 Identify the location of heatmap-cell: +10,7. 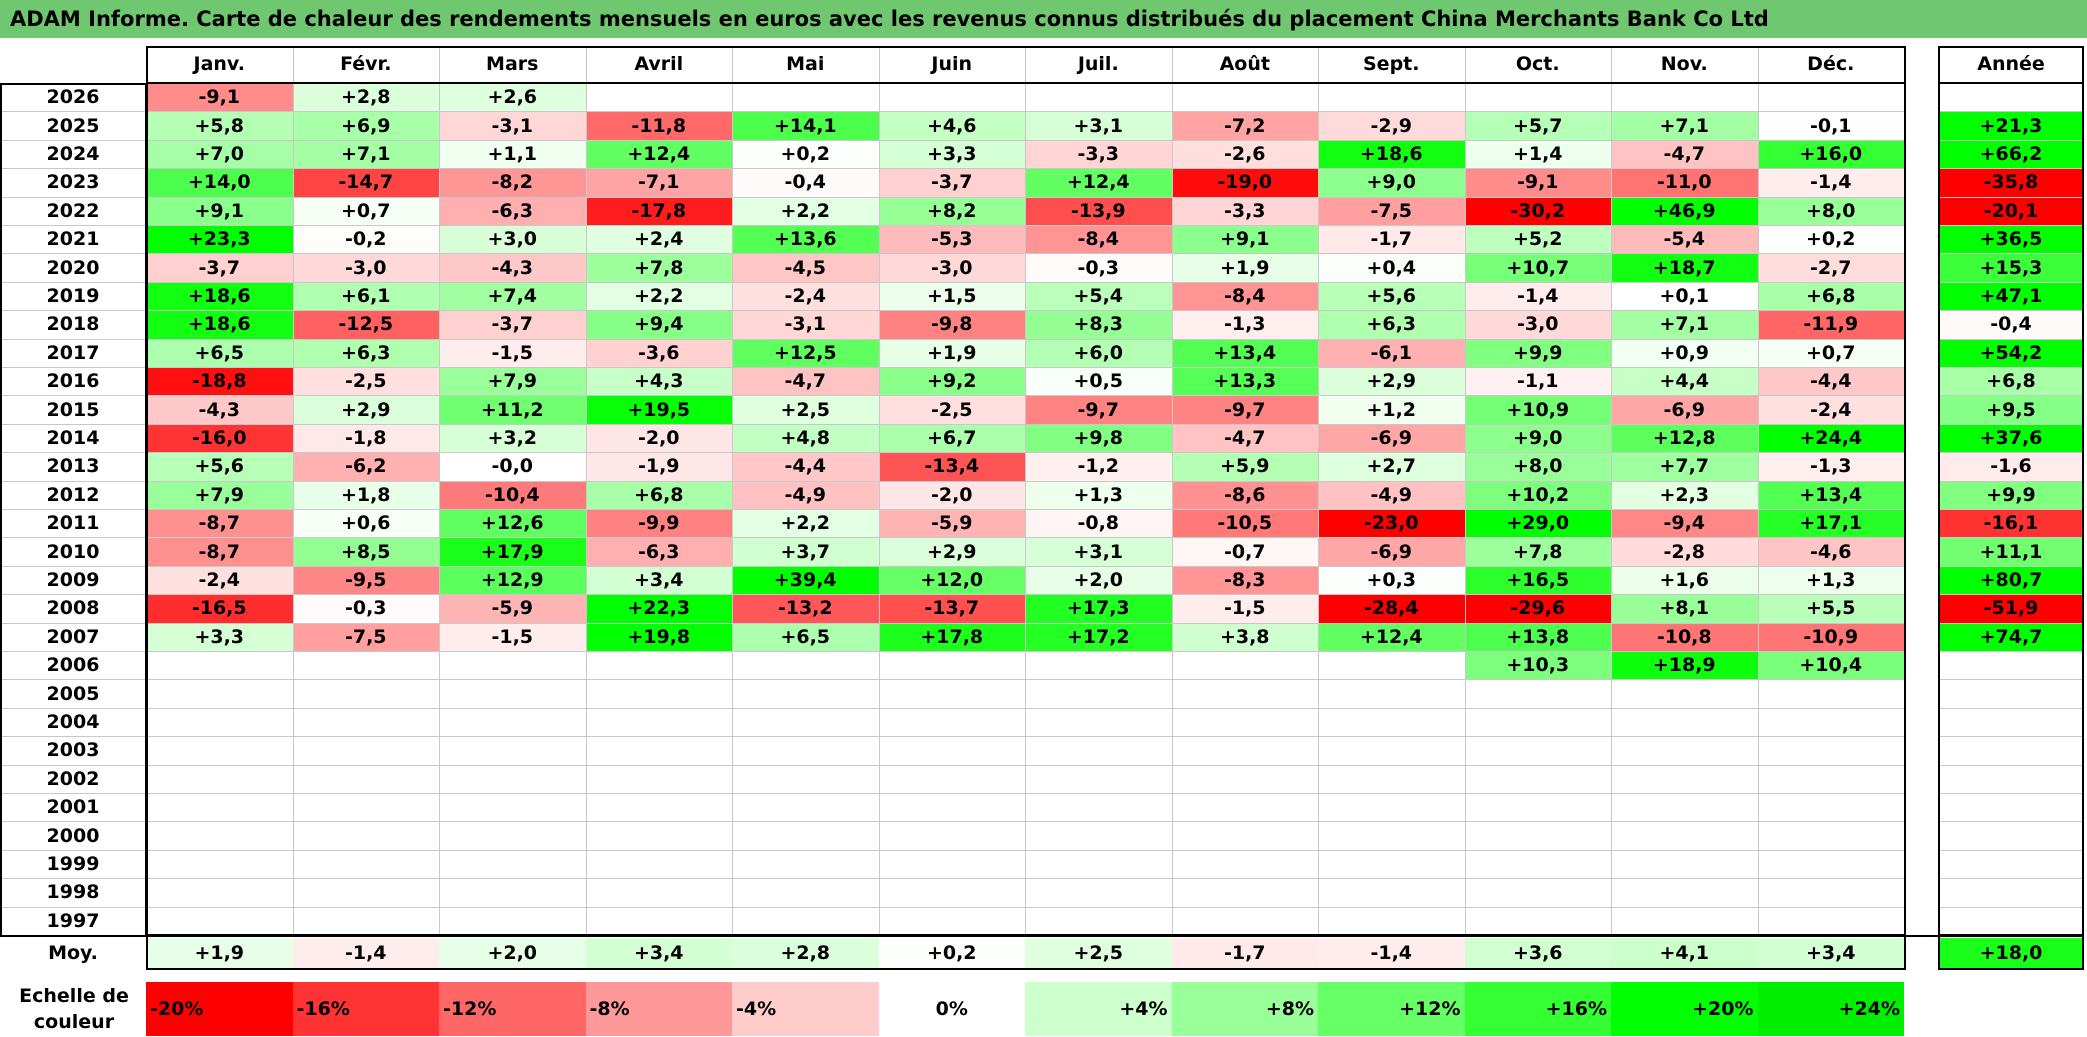
(1537, 267).